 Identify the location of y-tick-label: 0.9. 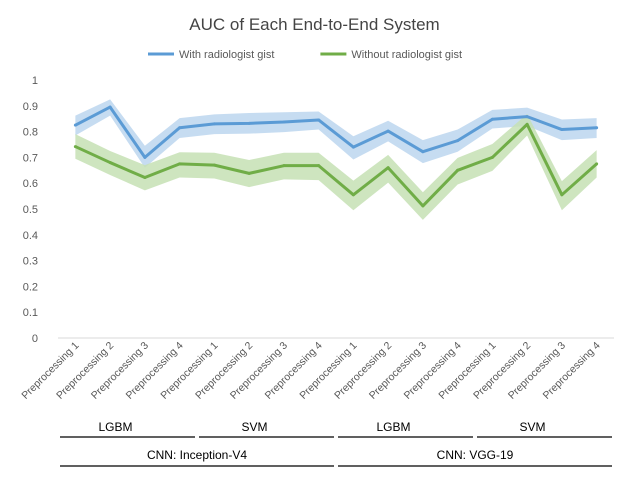
(30, 107).